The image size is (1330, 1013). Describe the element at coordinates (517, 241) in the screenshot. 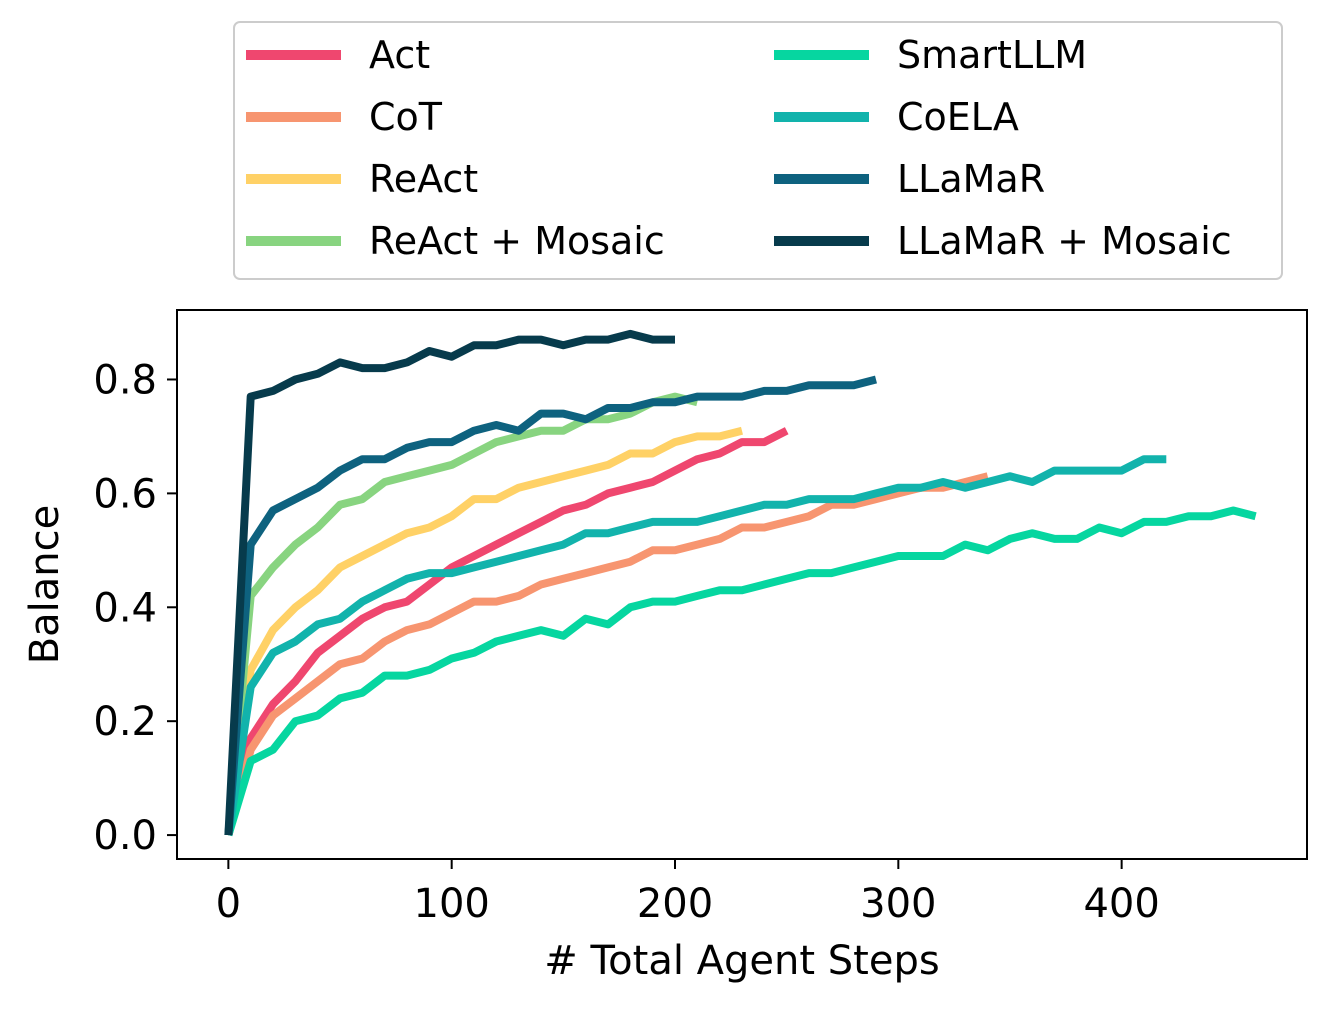

I see `legend-label: ReAct + Mosaic` at that location.